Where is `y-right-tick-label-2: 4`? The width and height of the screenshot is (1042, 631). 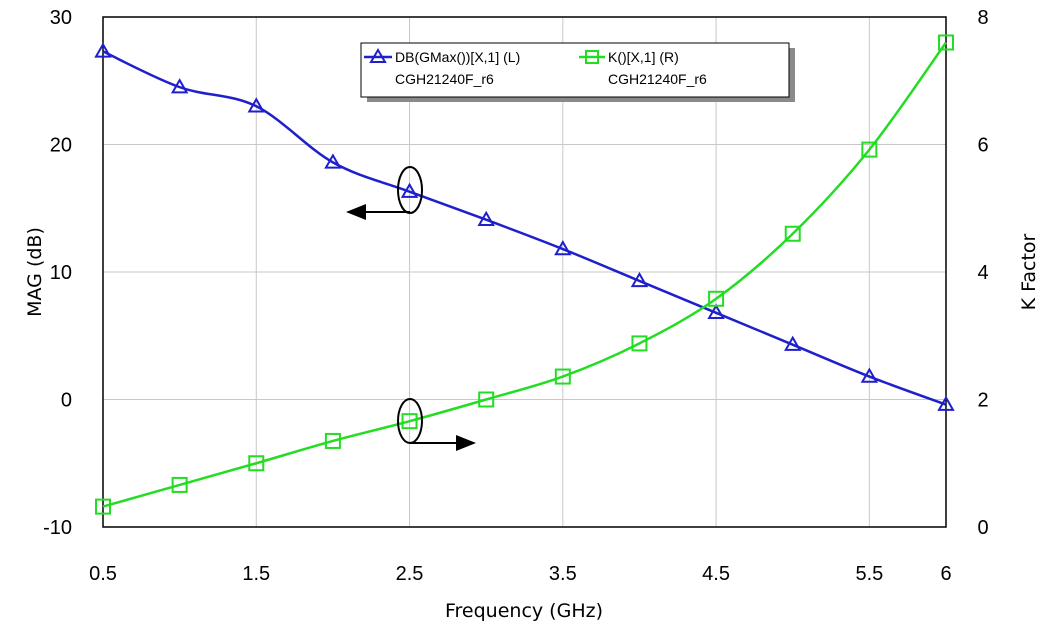
y-right-tick-label-2: 4 is located at coordinates (982, 273).